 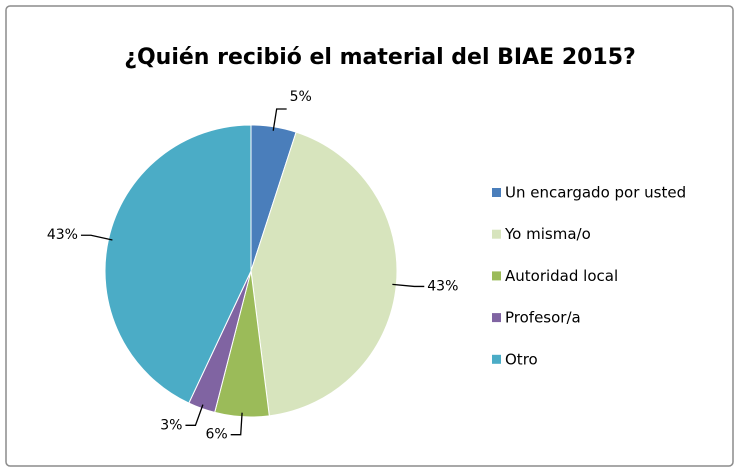 What do you see at coordinates (543, 318) in the screenshot?
I see `legend-label: Profesor/a` at bounding box center [543, 318].